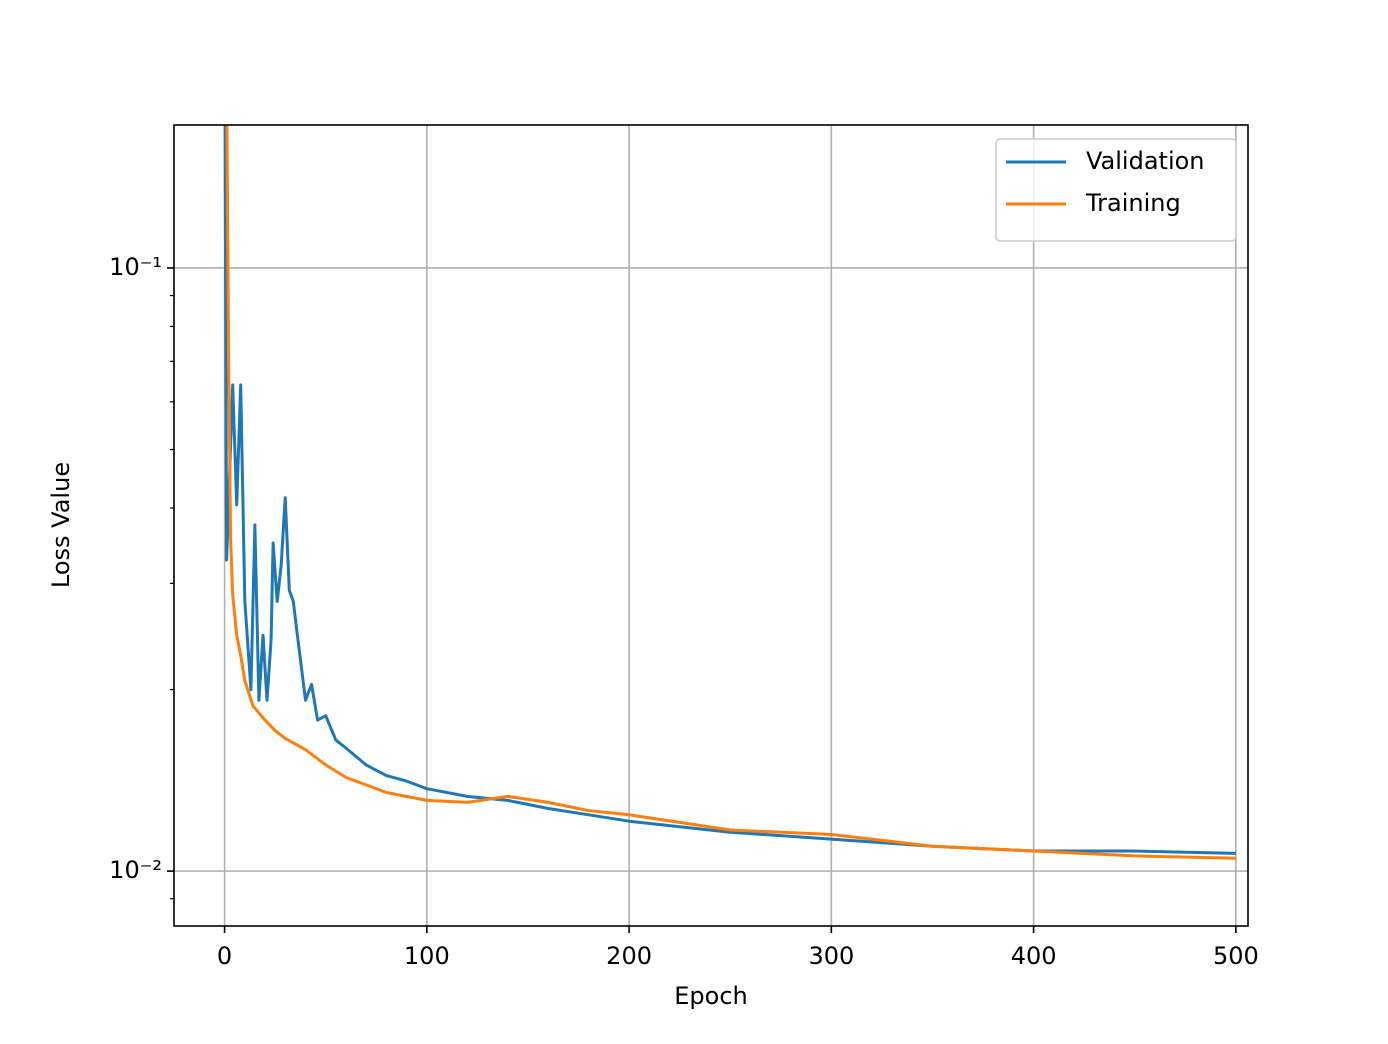 This screenshot has height=1044, width=1388. What do you see at coordinates (831, 956) in the screenshot?
I see `x-tick-label: 300` at bounding box center [831, 956].